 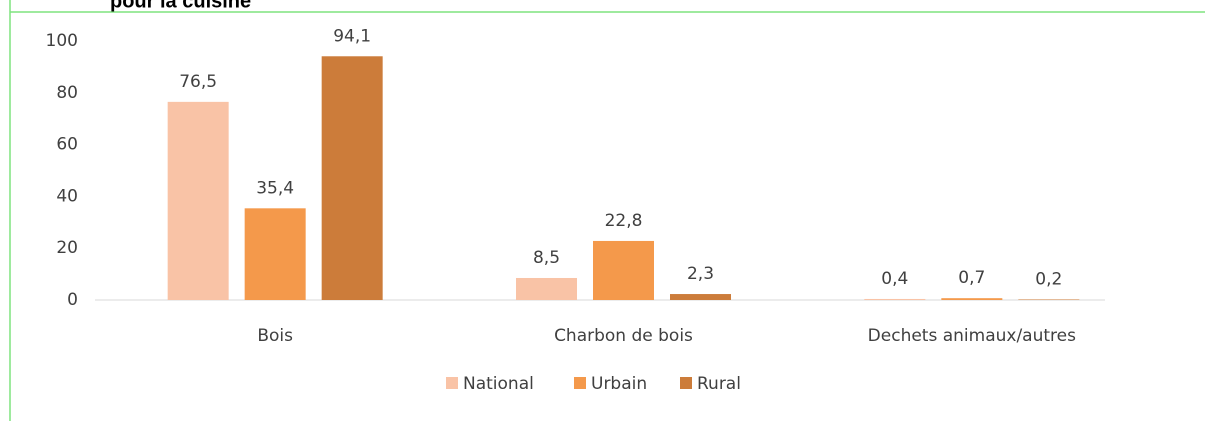 I want to click on x-tick-label: Bois, so click(x=275, y=336).